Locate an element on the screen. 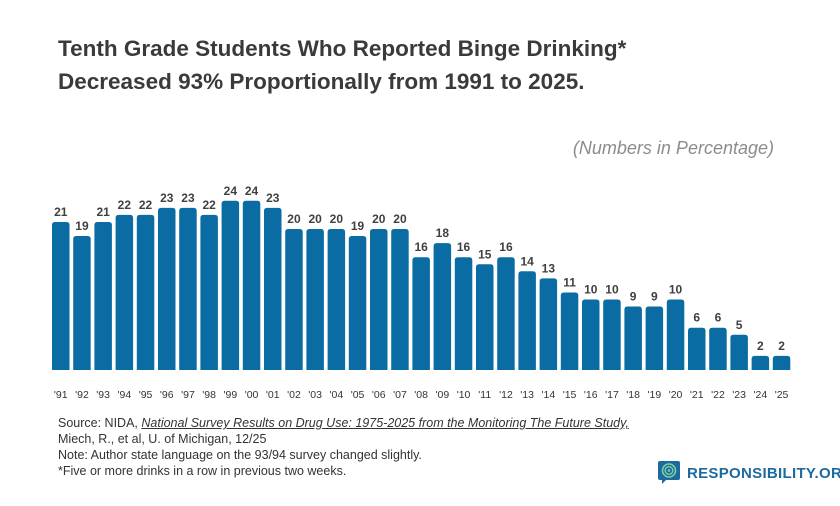 The height and width of the screenshot is (506, 840). x-tick-label: '21 is located at coordinates (697, 395).